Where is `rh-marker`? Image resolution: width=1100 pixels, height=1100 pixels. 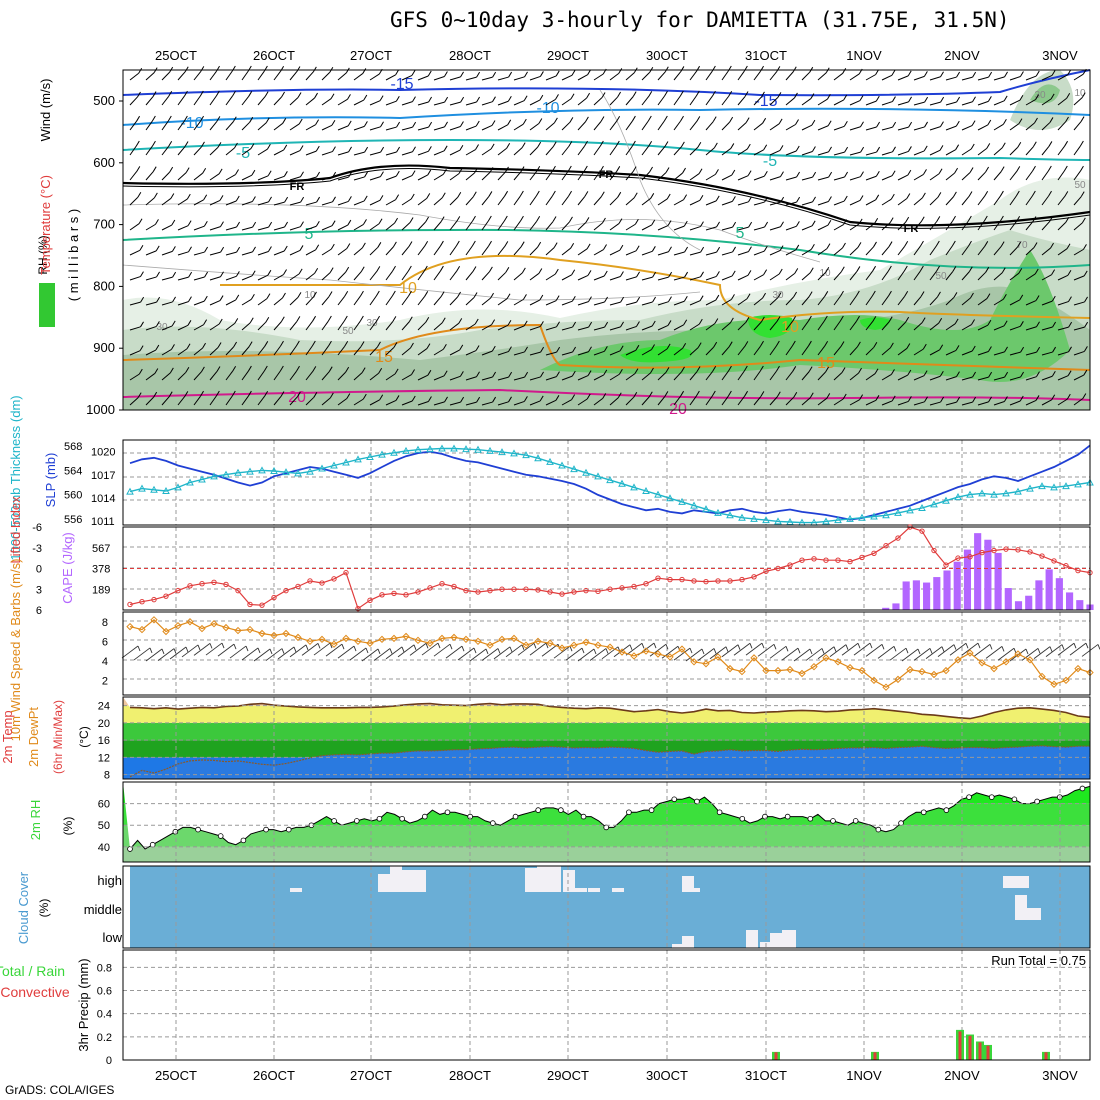 rh-marker is located at coordinates (629, 812).